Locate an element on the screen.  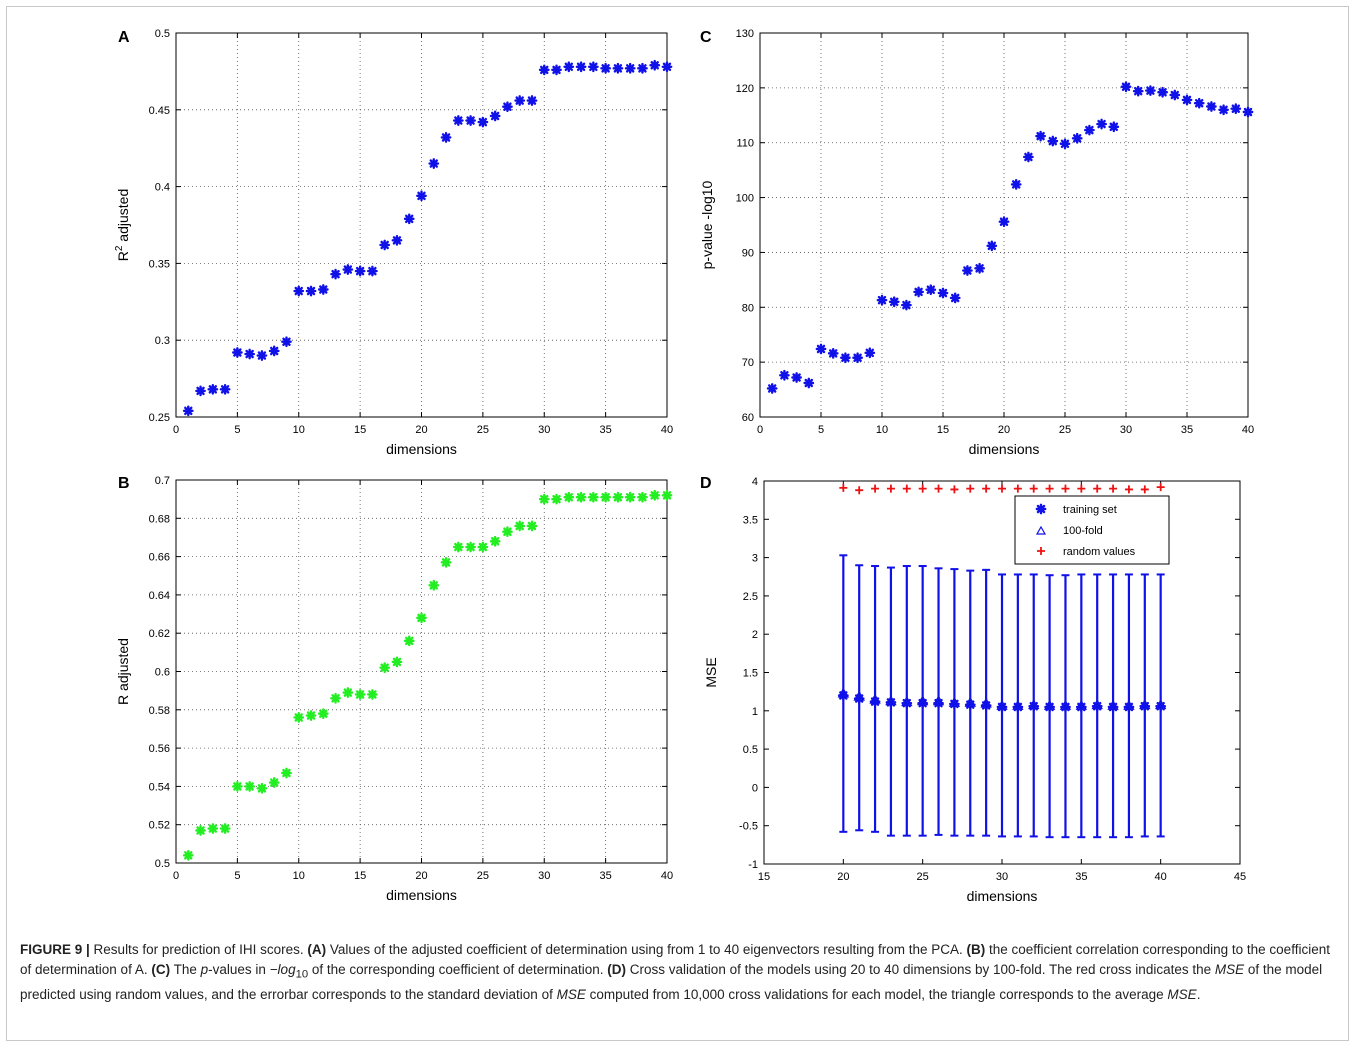
y-tick-label: 70 is located at coordinates (748, 363).